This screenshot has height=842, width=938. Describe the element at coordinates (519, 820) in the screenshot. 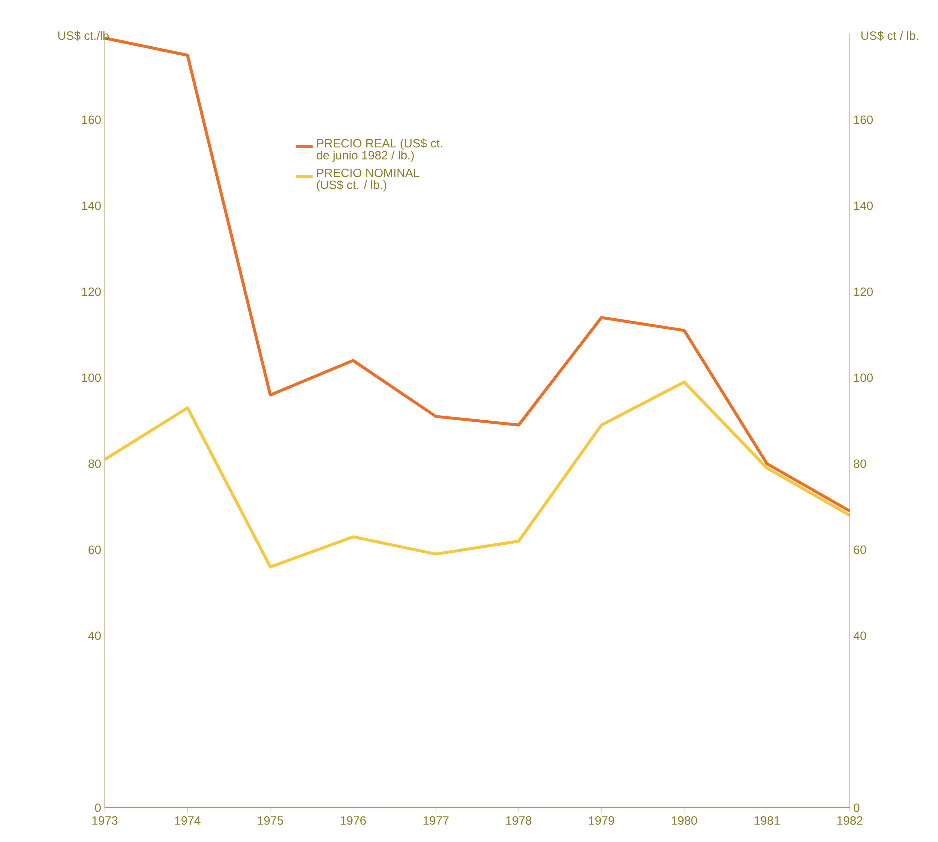

I see `x-tick-label: 1978` at that location.